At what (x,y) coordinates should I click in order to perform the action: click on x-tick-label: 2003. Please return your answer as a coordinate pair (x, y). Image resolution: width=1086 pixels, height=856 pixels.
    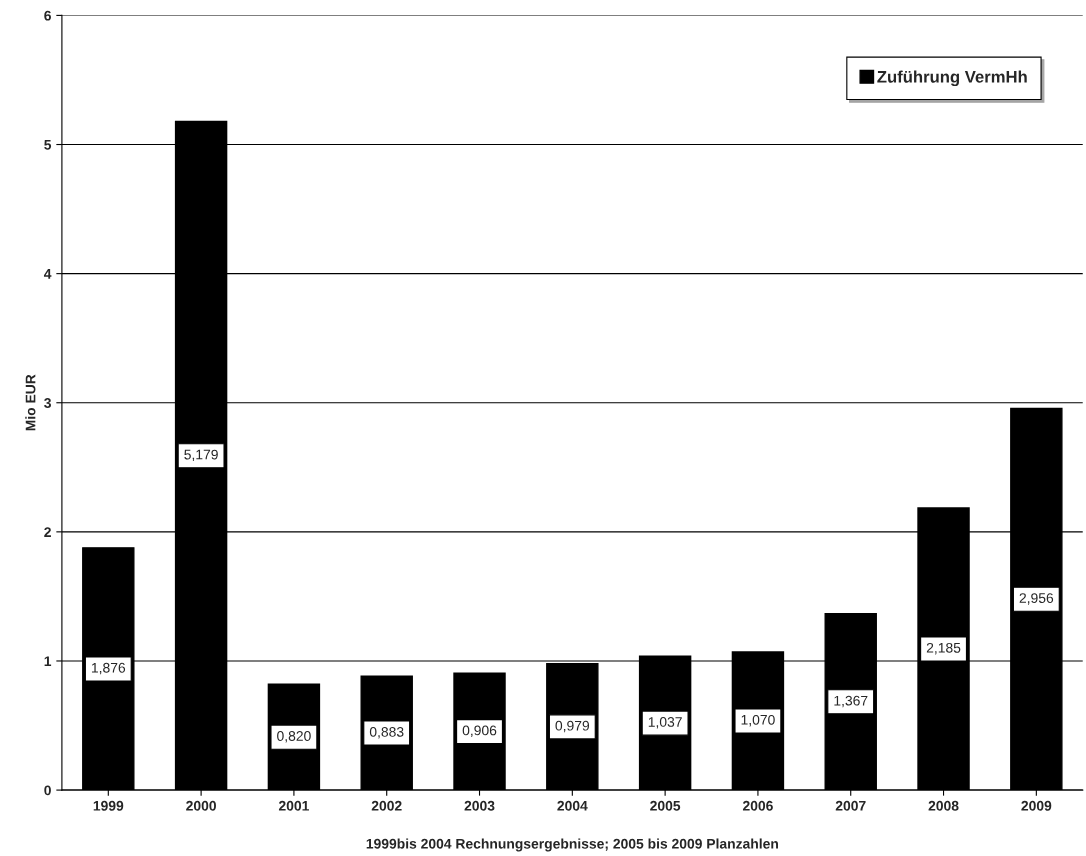
    Looking at the image, I should click on (479, 805).